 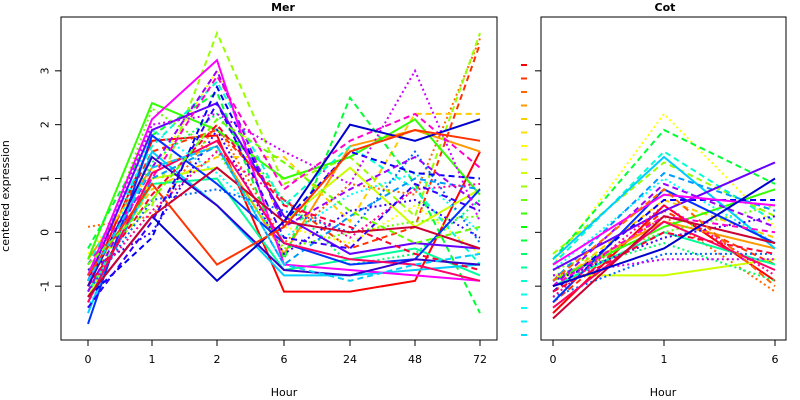 What do you see at coordinates (45, 124) in the screenshot?
I see `mer-y-tick-label: 2` at bounding box center [45, 124].